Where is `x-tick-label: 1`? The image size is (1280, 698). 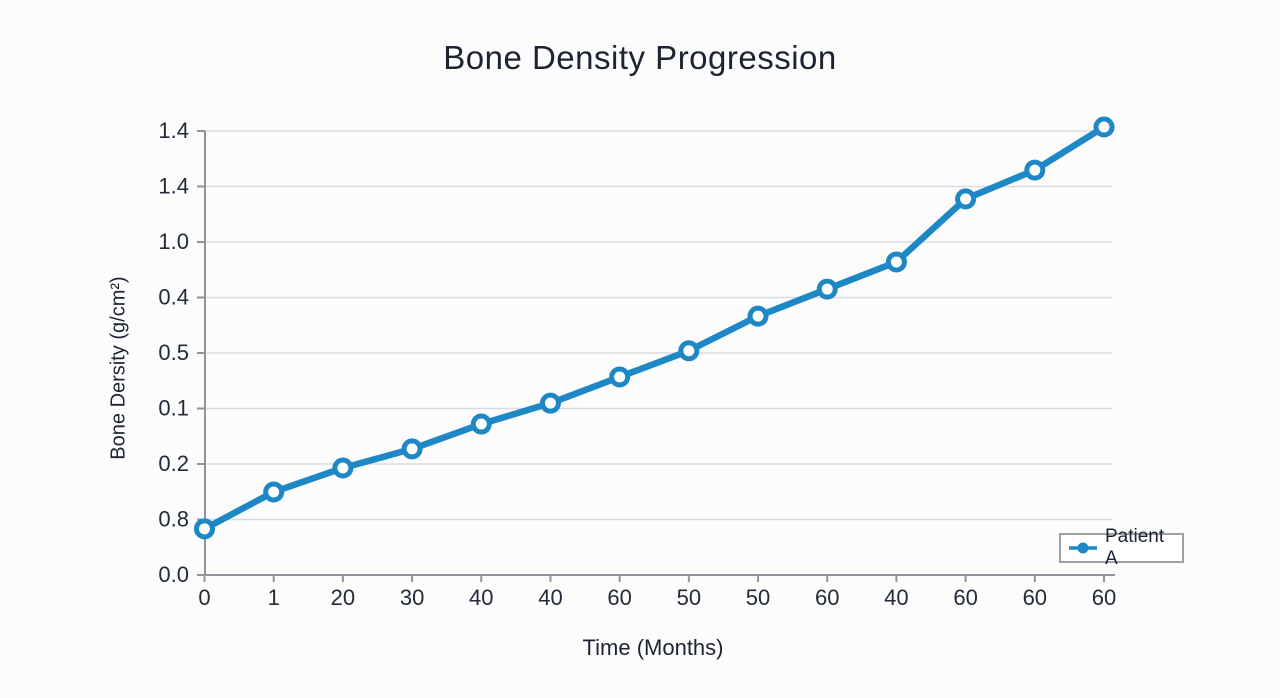
x-tick-label: 1 is located at coordinates (274, 597).